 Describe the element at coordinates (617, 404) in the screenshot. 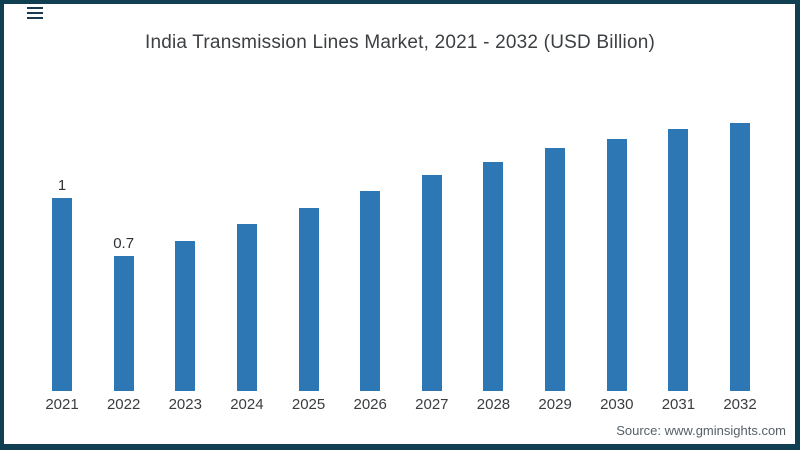

I see `x-axis-label-2030: 2030` at that location.